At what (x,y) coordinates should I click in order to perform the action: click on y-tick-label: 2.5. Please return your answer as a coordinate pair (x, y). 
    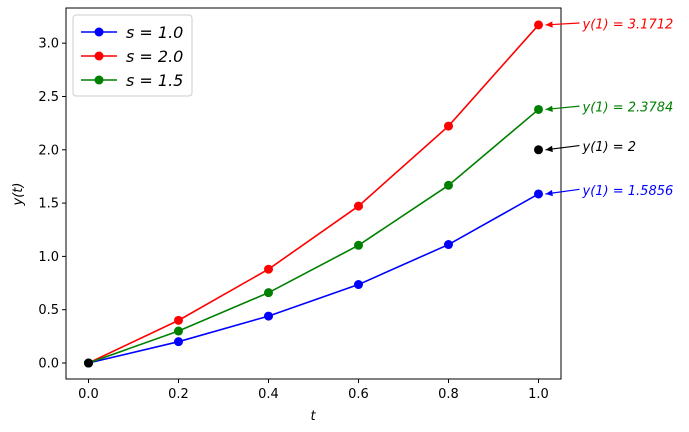
    Looking at the image, I should click on (48, 97).